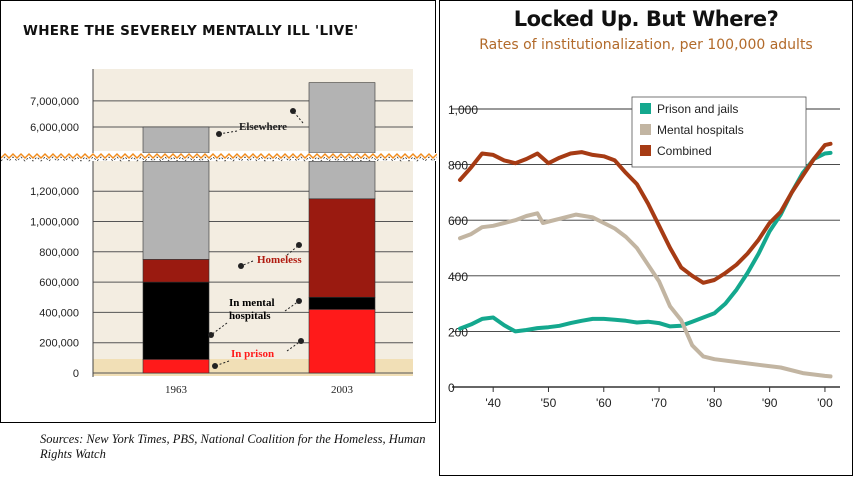 The height and width of the screenshot is (477, 853). I want to click on y-tick-label: 1,200,000, so click(54, 192).